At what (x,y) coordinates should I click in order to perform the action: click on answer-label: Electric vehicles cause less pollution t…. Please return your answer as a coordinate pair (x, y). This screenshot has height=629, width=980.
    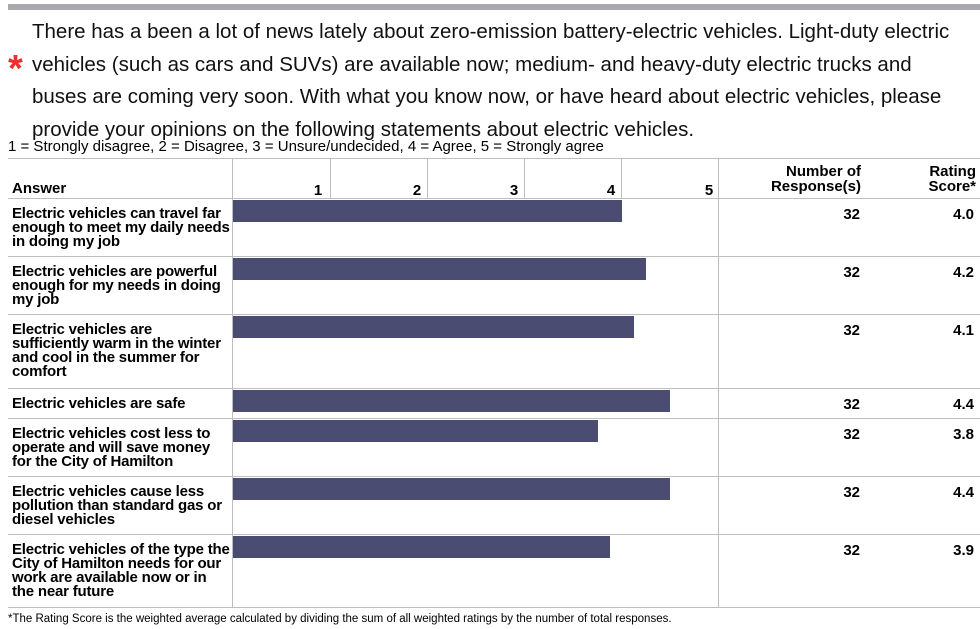
    Looking at the image, I should click on (117, 505).